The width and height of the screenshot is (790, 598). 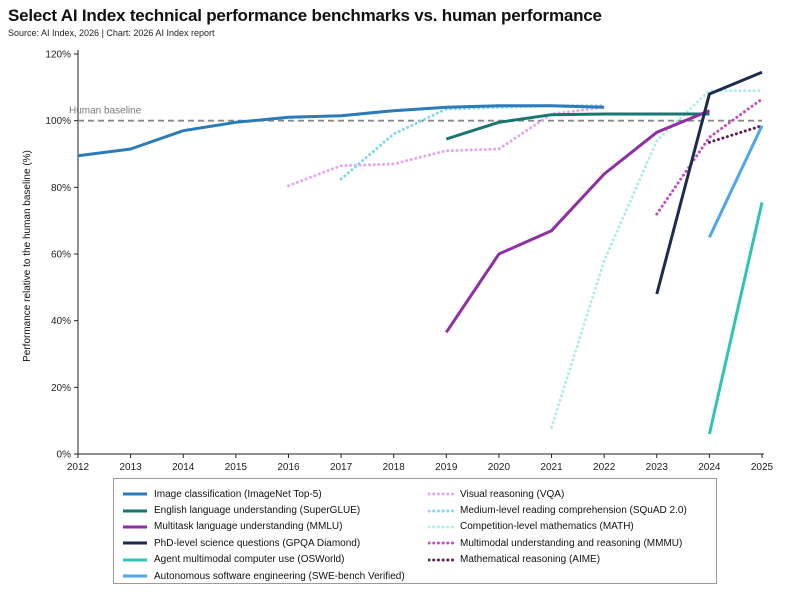 What do you see at coordinates (709, 467) in the screenshot?
I see `x-tick-label: 2024` at bounding box center [709, 467].